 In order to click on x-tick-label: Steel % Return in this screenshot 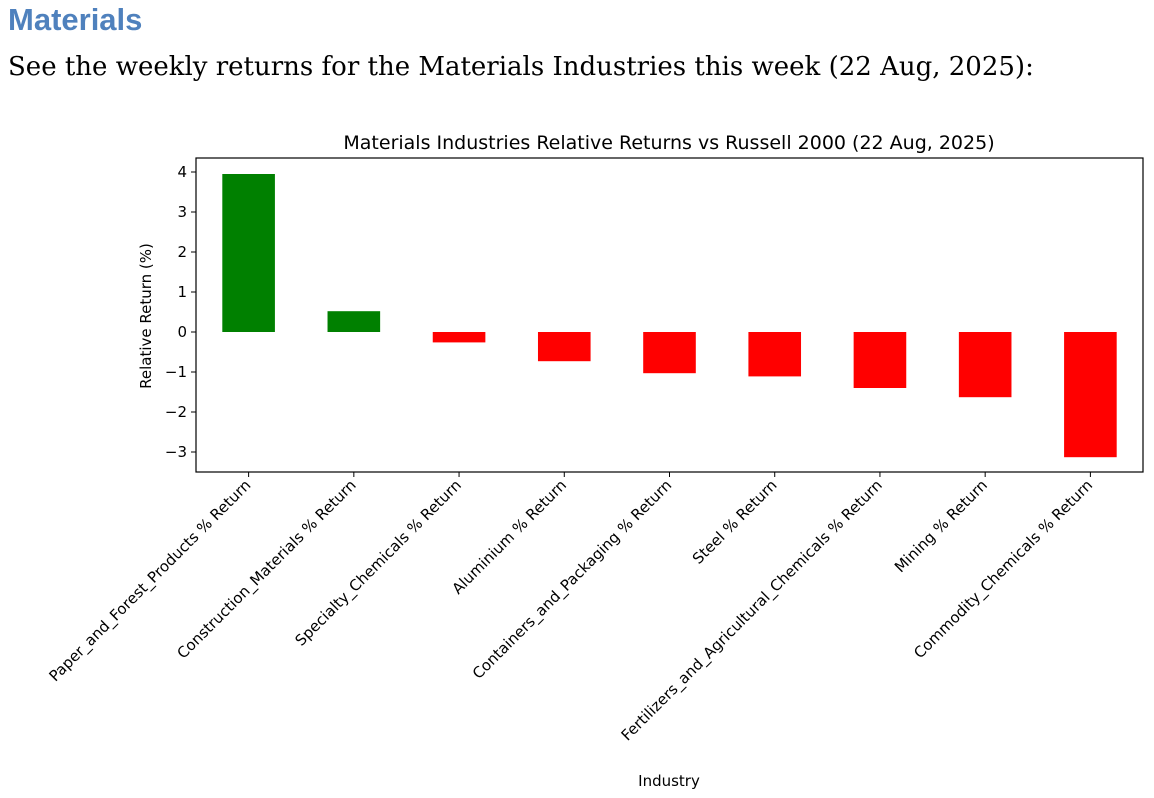, I will do `click(735, 522)`.